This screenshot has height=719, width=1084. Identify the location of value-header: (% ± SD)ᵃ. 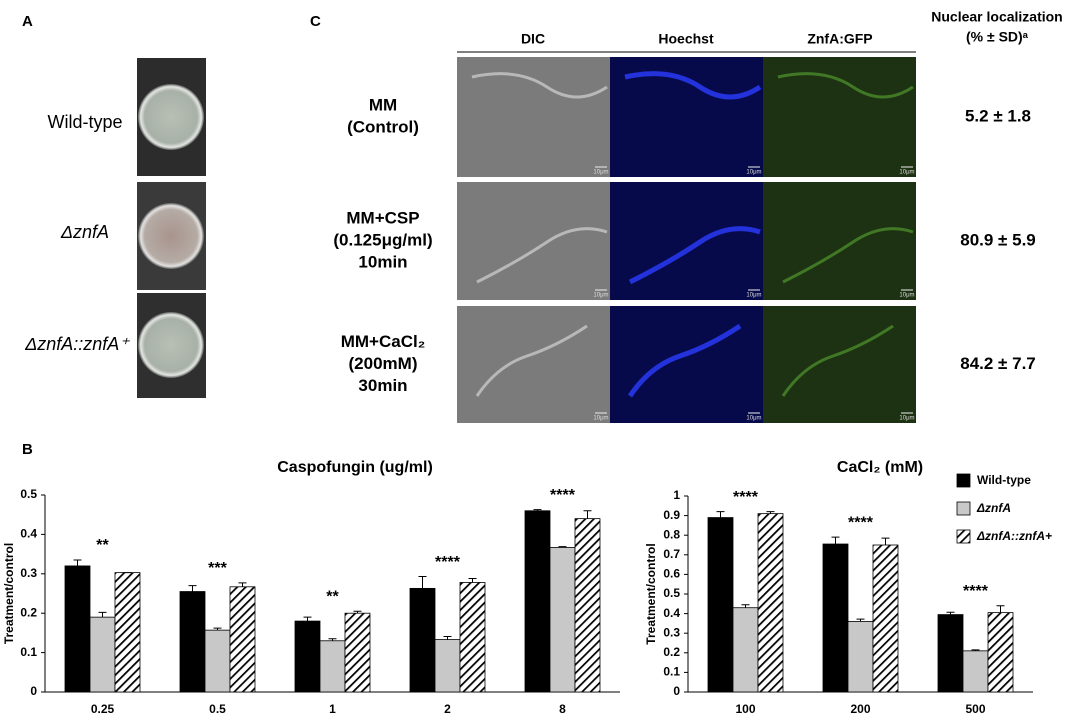
(997, 37).